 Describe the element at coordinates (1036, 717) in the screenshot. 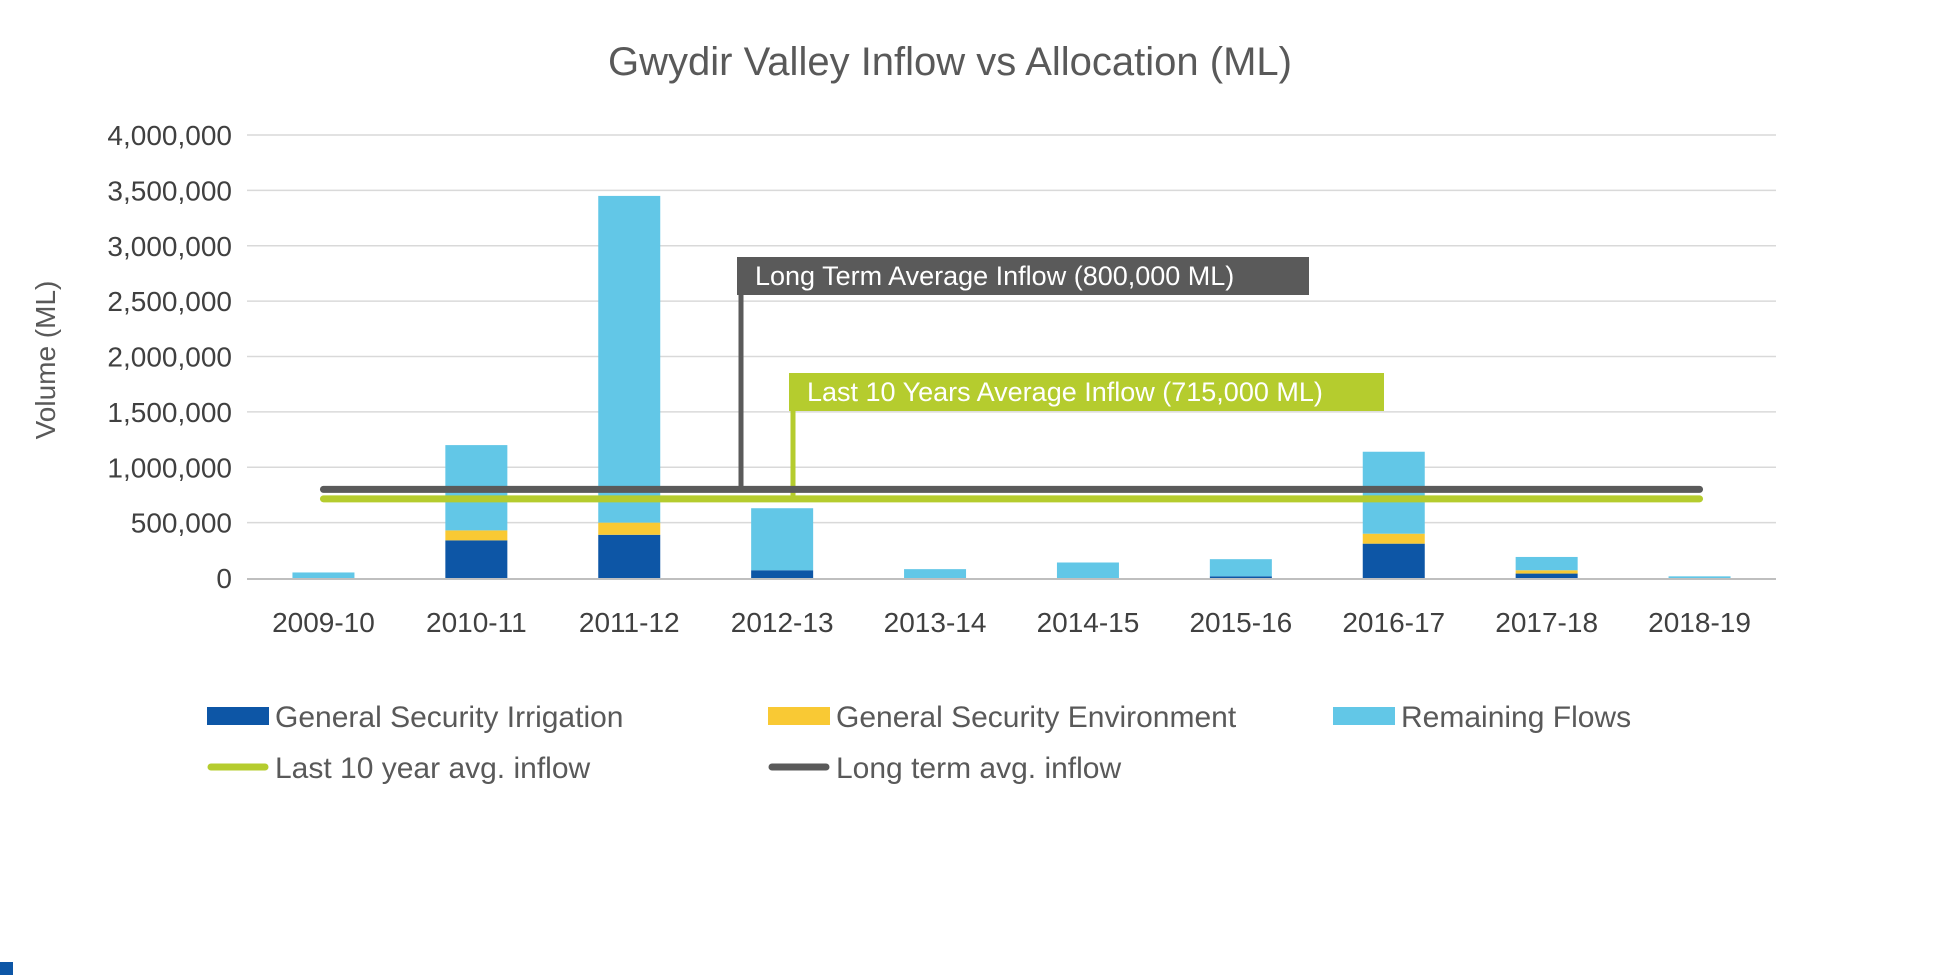

I see `legend-label: General Security Environment` at that location.